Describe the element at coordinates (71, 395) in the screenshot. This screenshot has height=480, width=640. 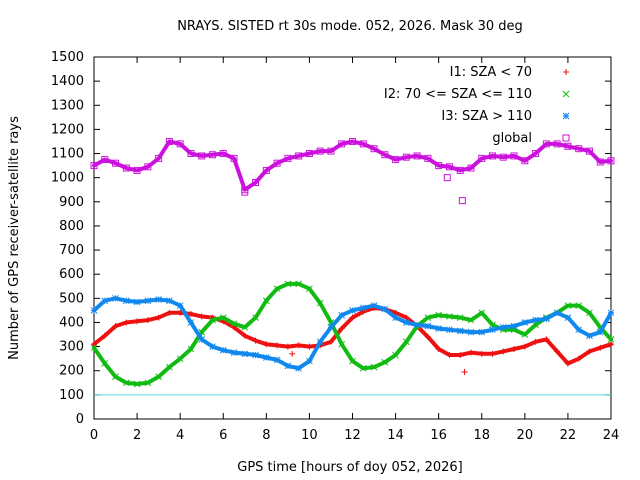
I see `y-tick-label: 100` at that location.